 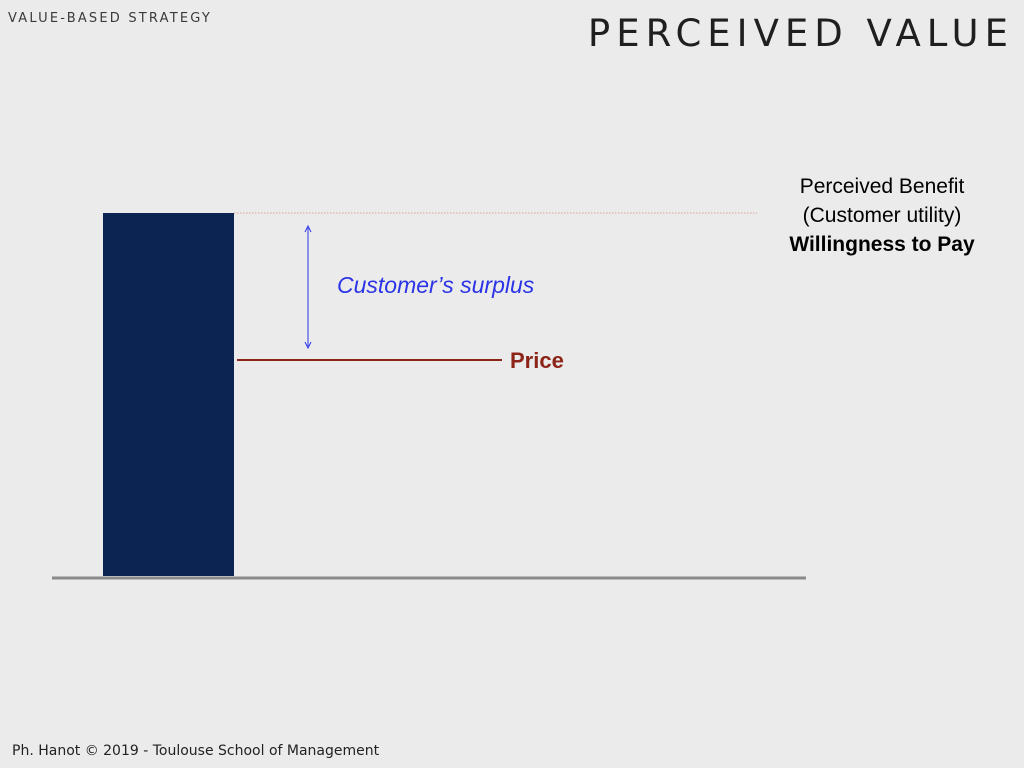 I want to click on benefit-line-2: (Customer utility), so click(x=882, y=215).